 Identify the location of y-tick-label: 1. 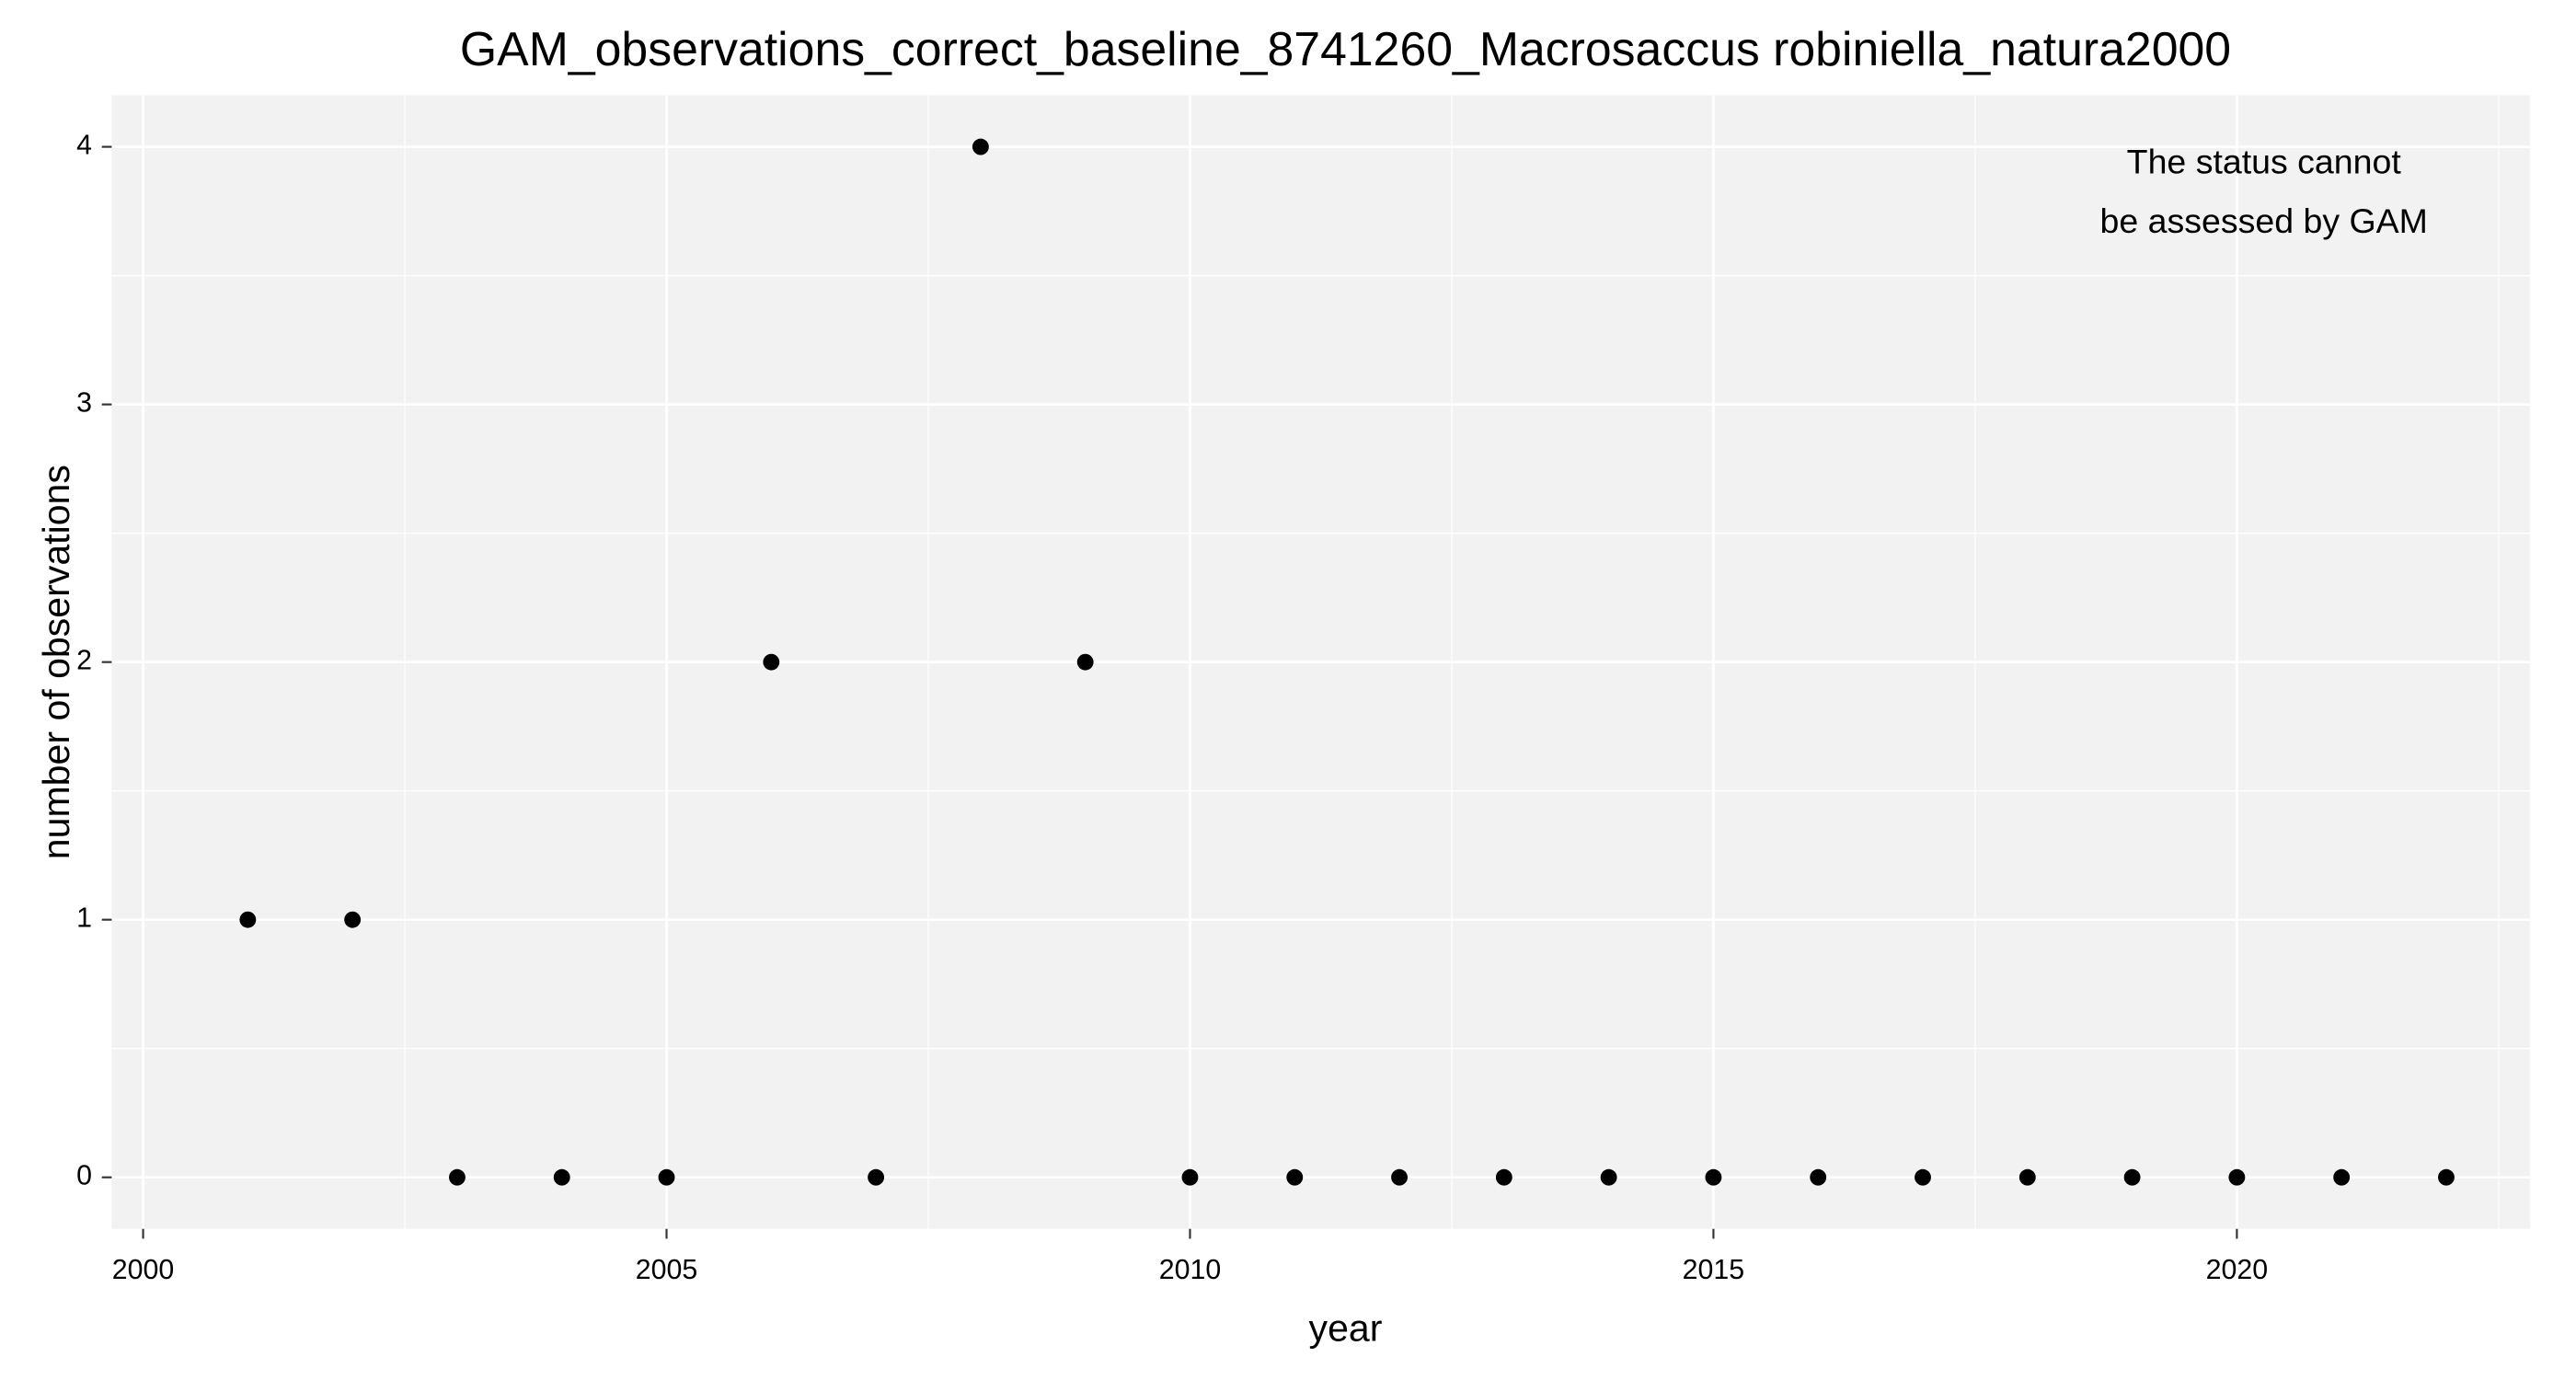
(84, 918).